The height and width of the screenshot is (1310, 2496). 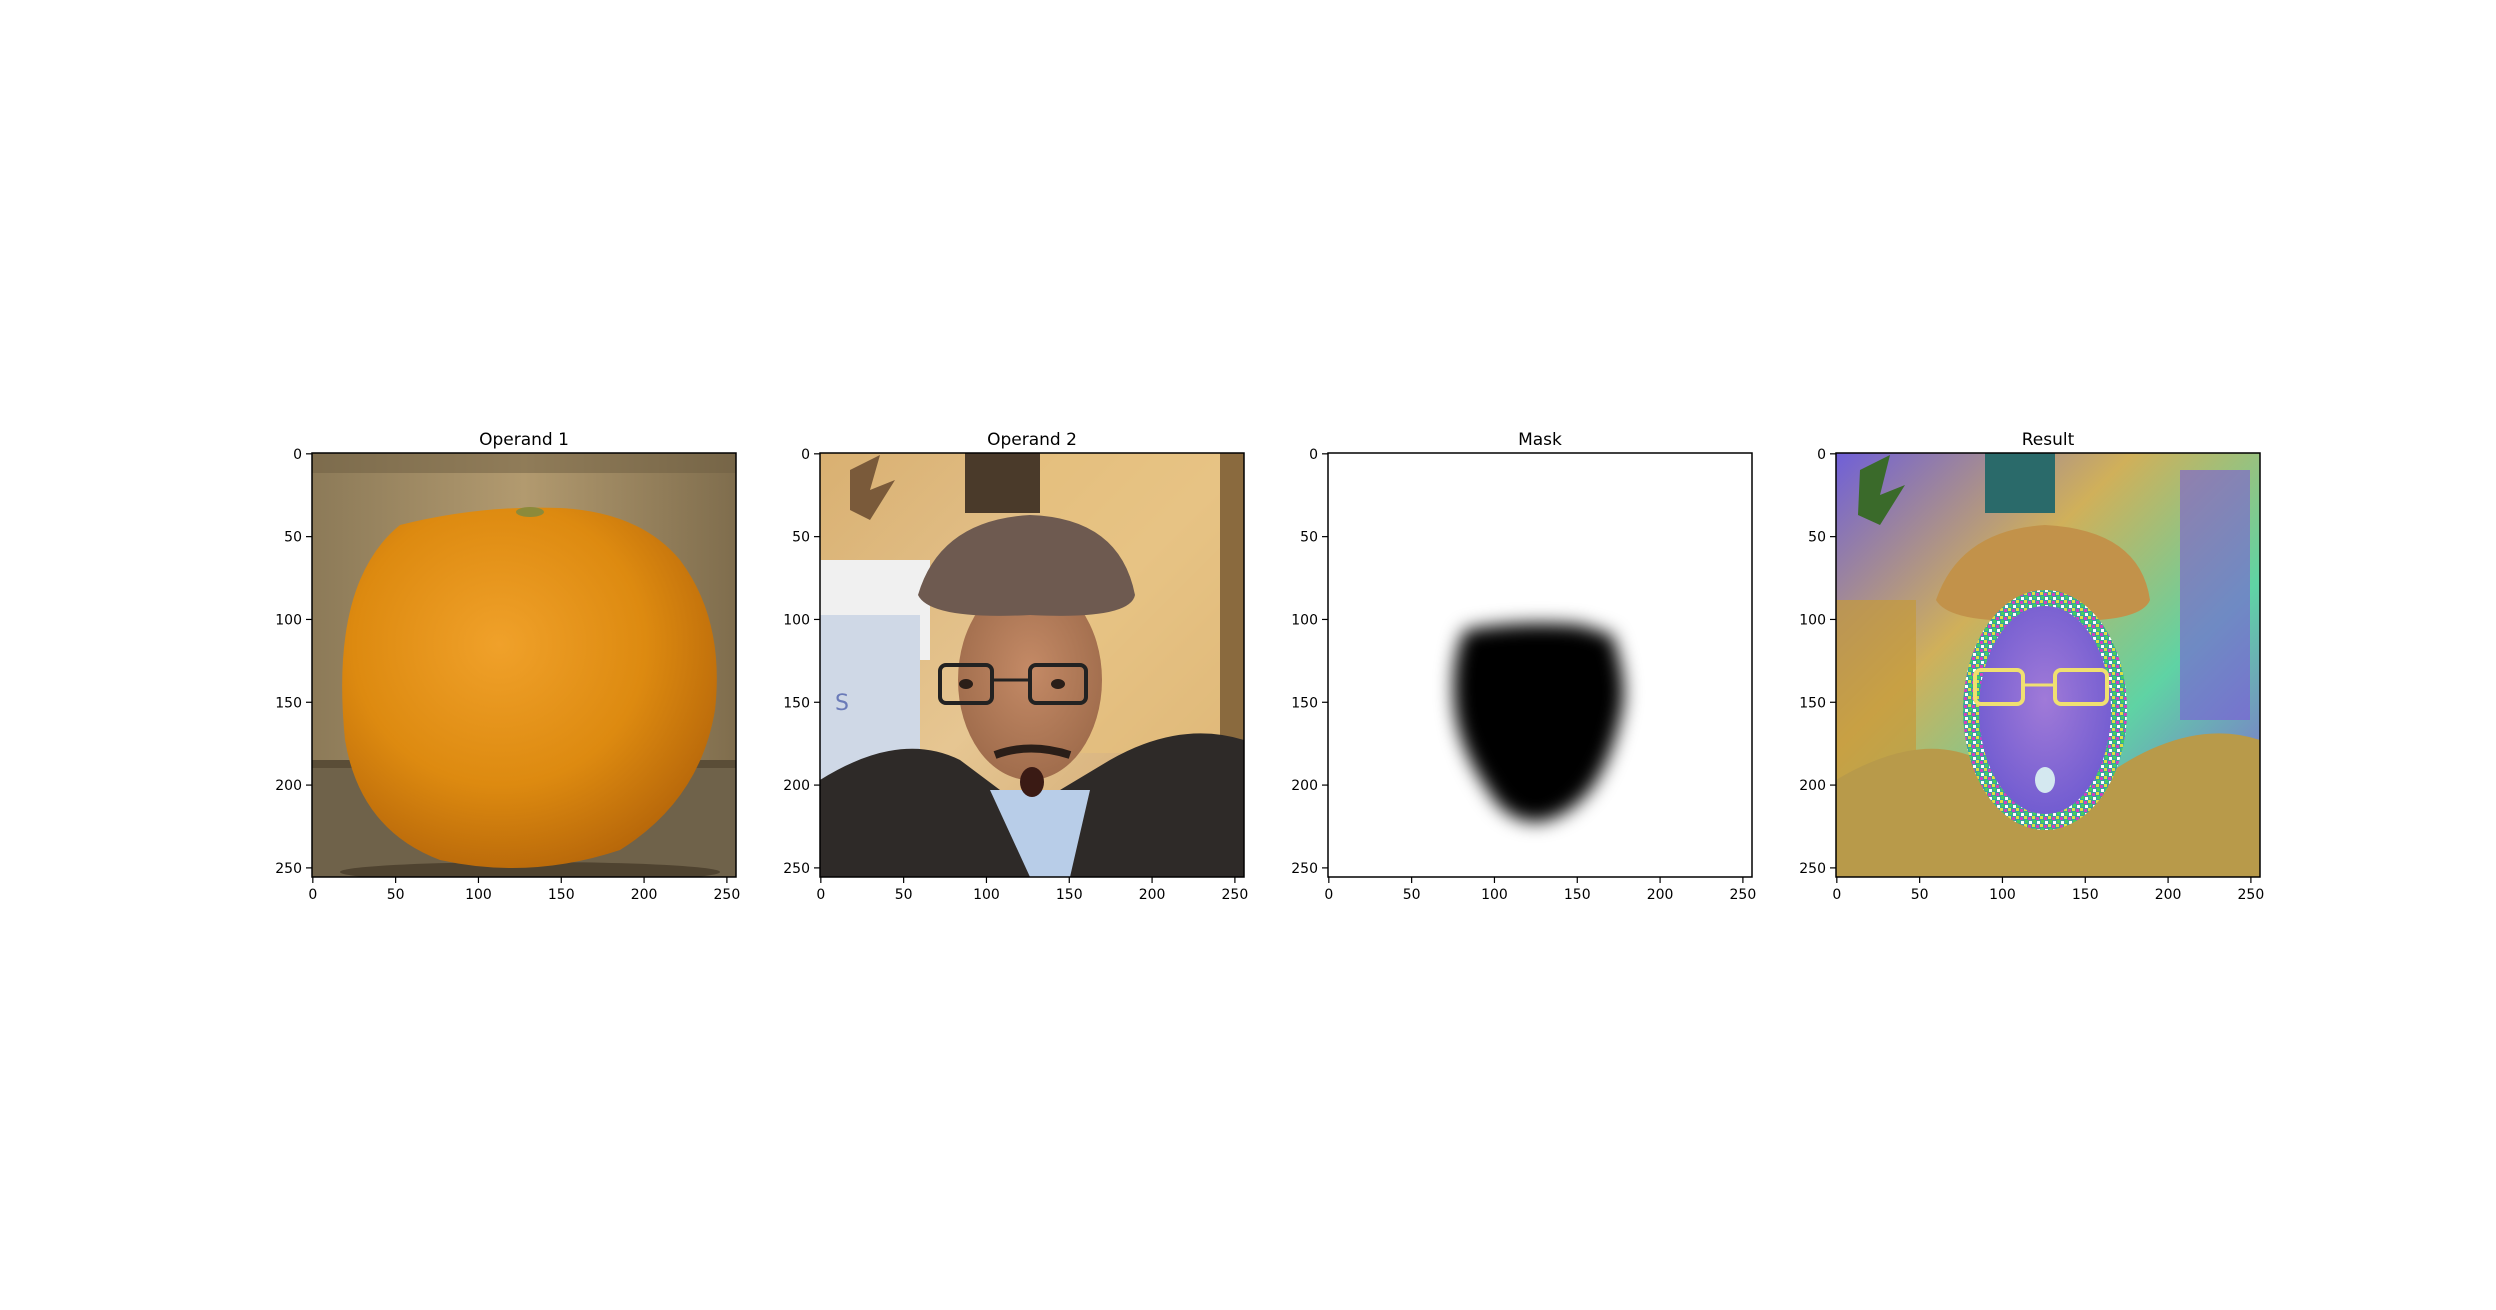 I want to click on panel-title: Result, so click(x=2048, y=440).